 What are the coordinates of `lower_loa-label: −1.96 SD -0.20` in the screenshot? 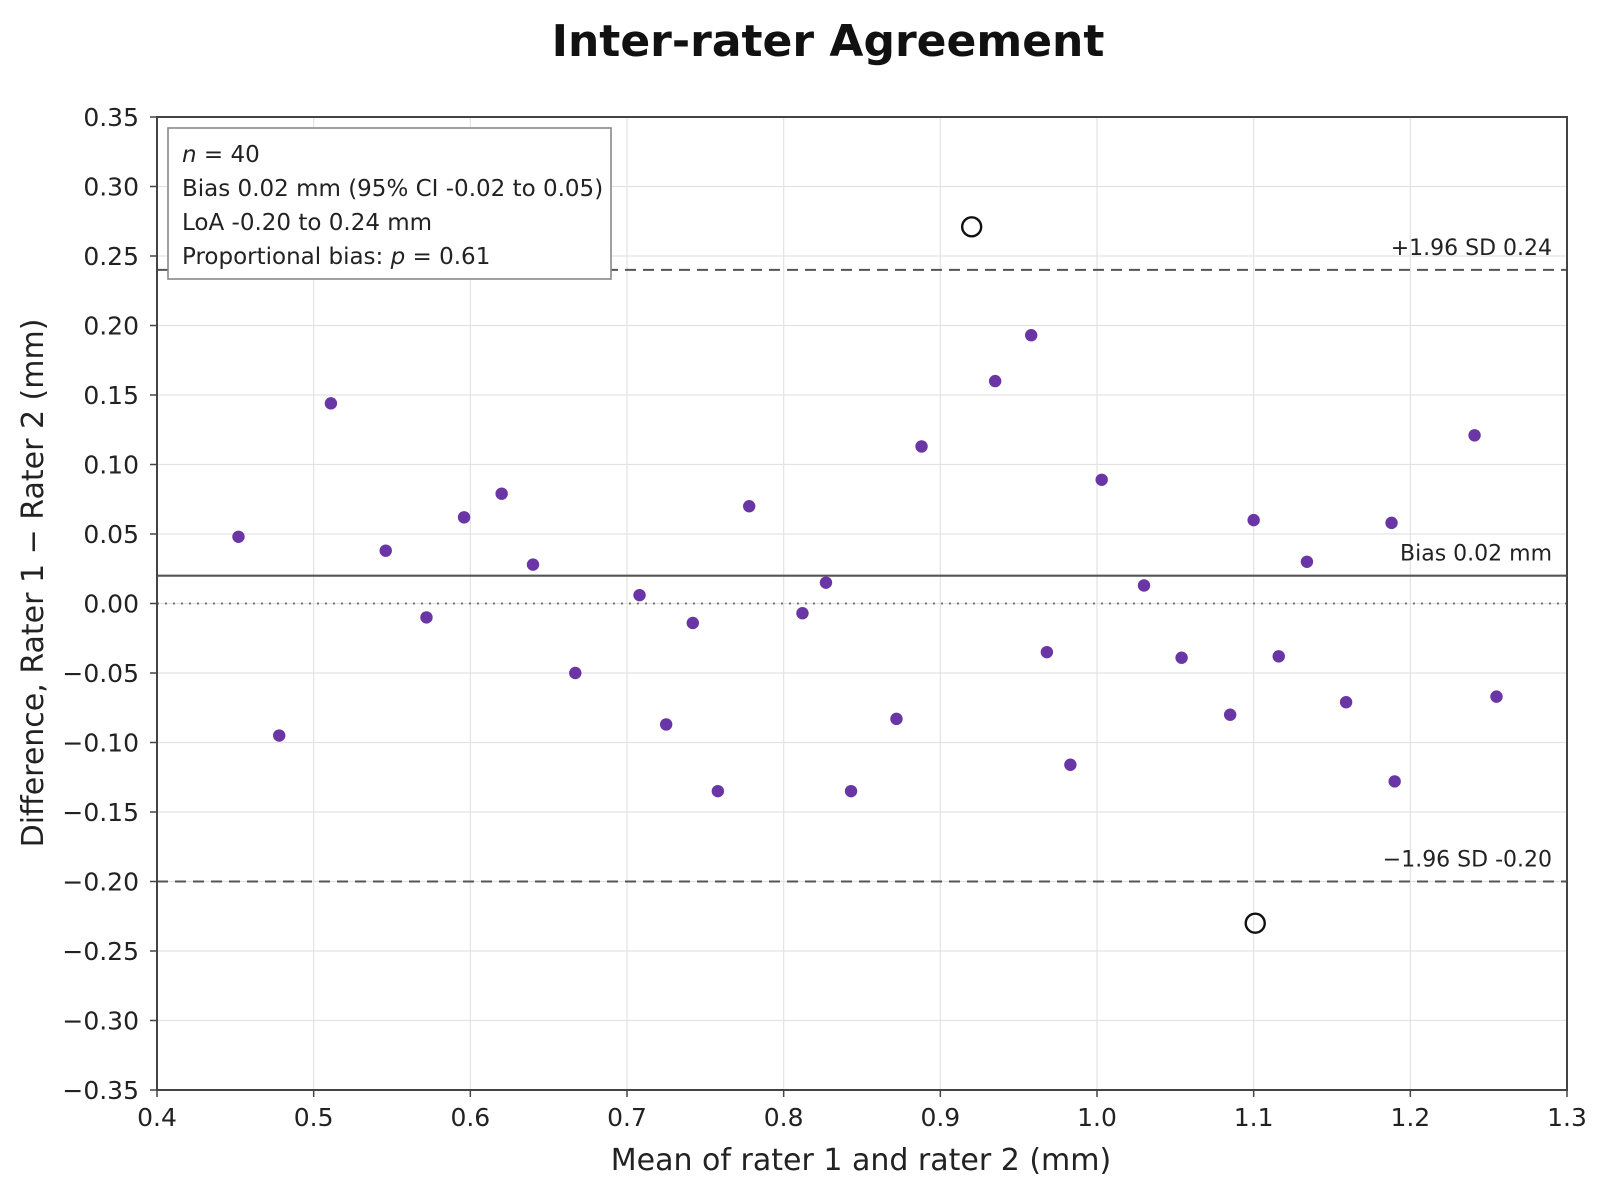 It's located at (1467, 860).